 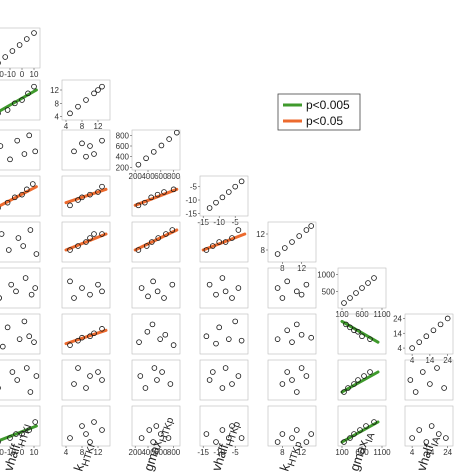 I want to click on column-label-main: k, so click(x=285, y=467).